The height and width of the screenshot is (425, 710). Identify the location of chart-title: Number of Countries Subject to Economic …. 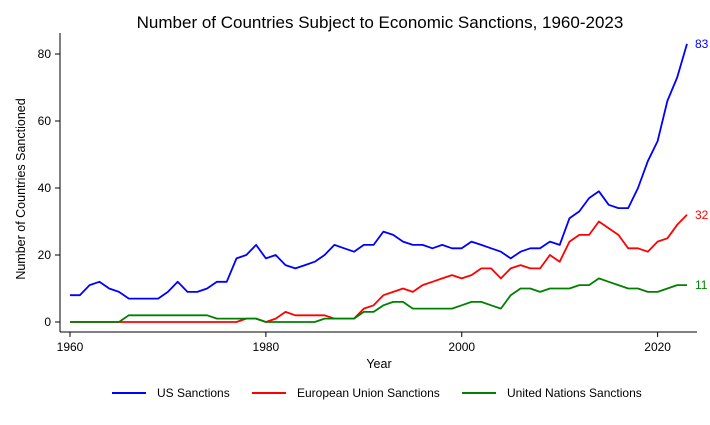
(380, 22).